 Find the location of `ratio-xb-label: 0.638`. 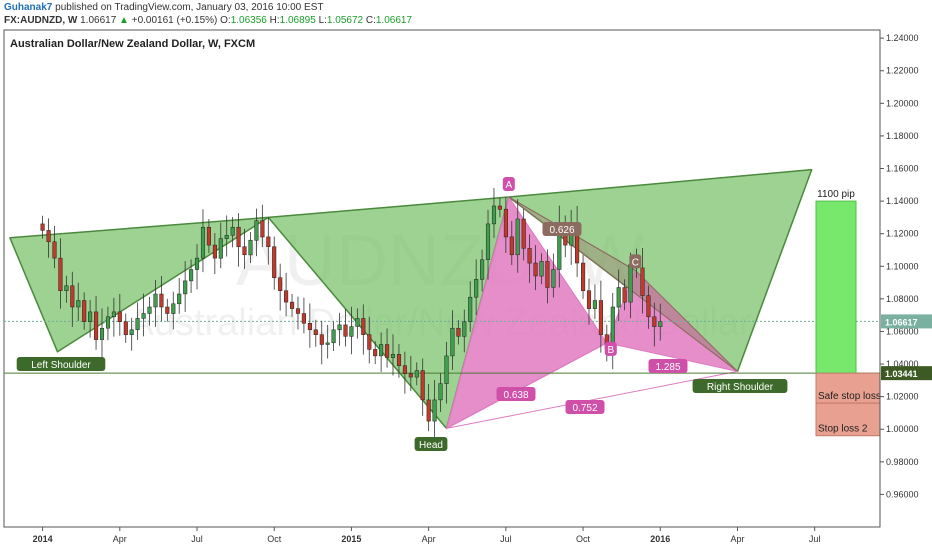

ratio-xb-label: 0.638 is located at coordinates (515, 395).